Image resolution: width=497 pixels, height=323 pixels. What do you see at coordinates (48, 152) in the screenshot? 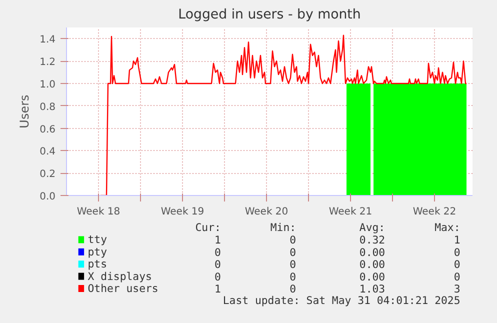
I see `y-tick-label: 0.4` at bounding box center [48, 152].